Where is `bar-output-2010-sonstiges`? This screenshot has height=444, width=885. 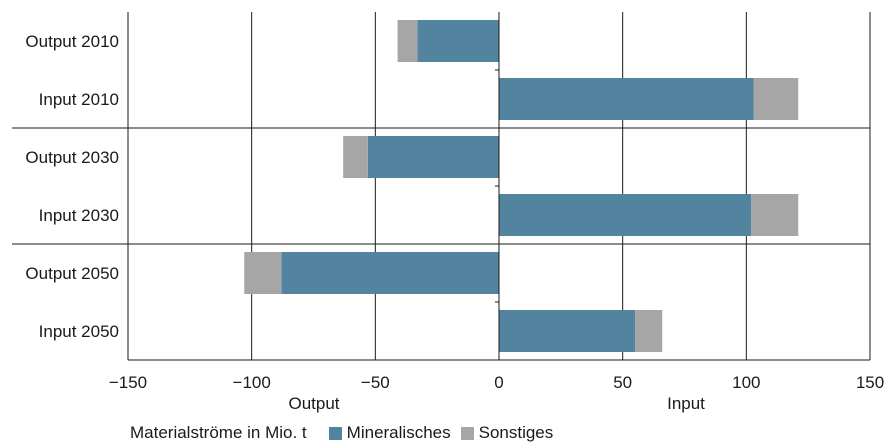 bar-output-2010-sonstiges is located at coordinates (407, 41).